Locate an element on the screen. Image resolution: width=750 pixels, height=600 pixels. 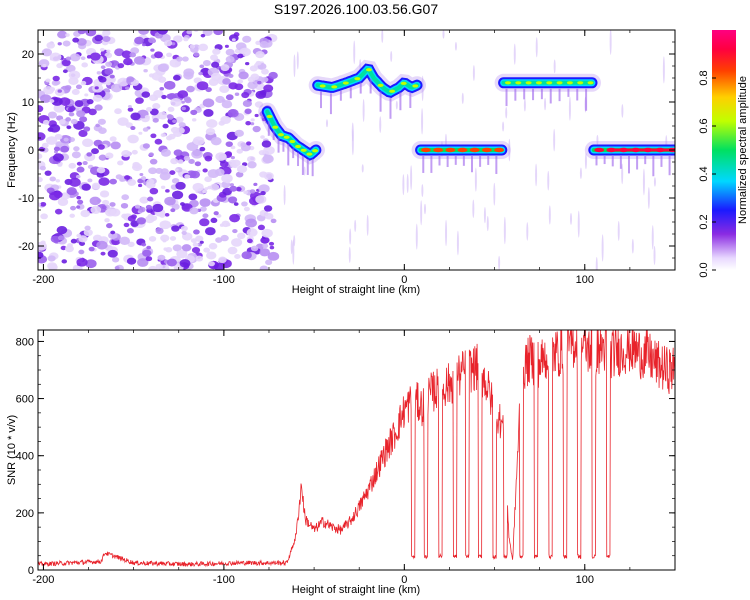
colorbar-tick-label: 0.2 is located at coordinates (704, 221).